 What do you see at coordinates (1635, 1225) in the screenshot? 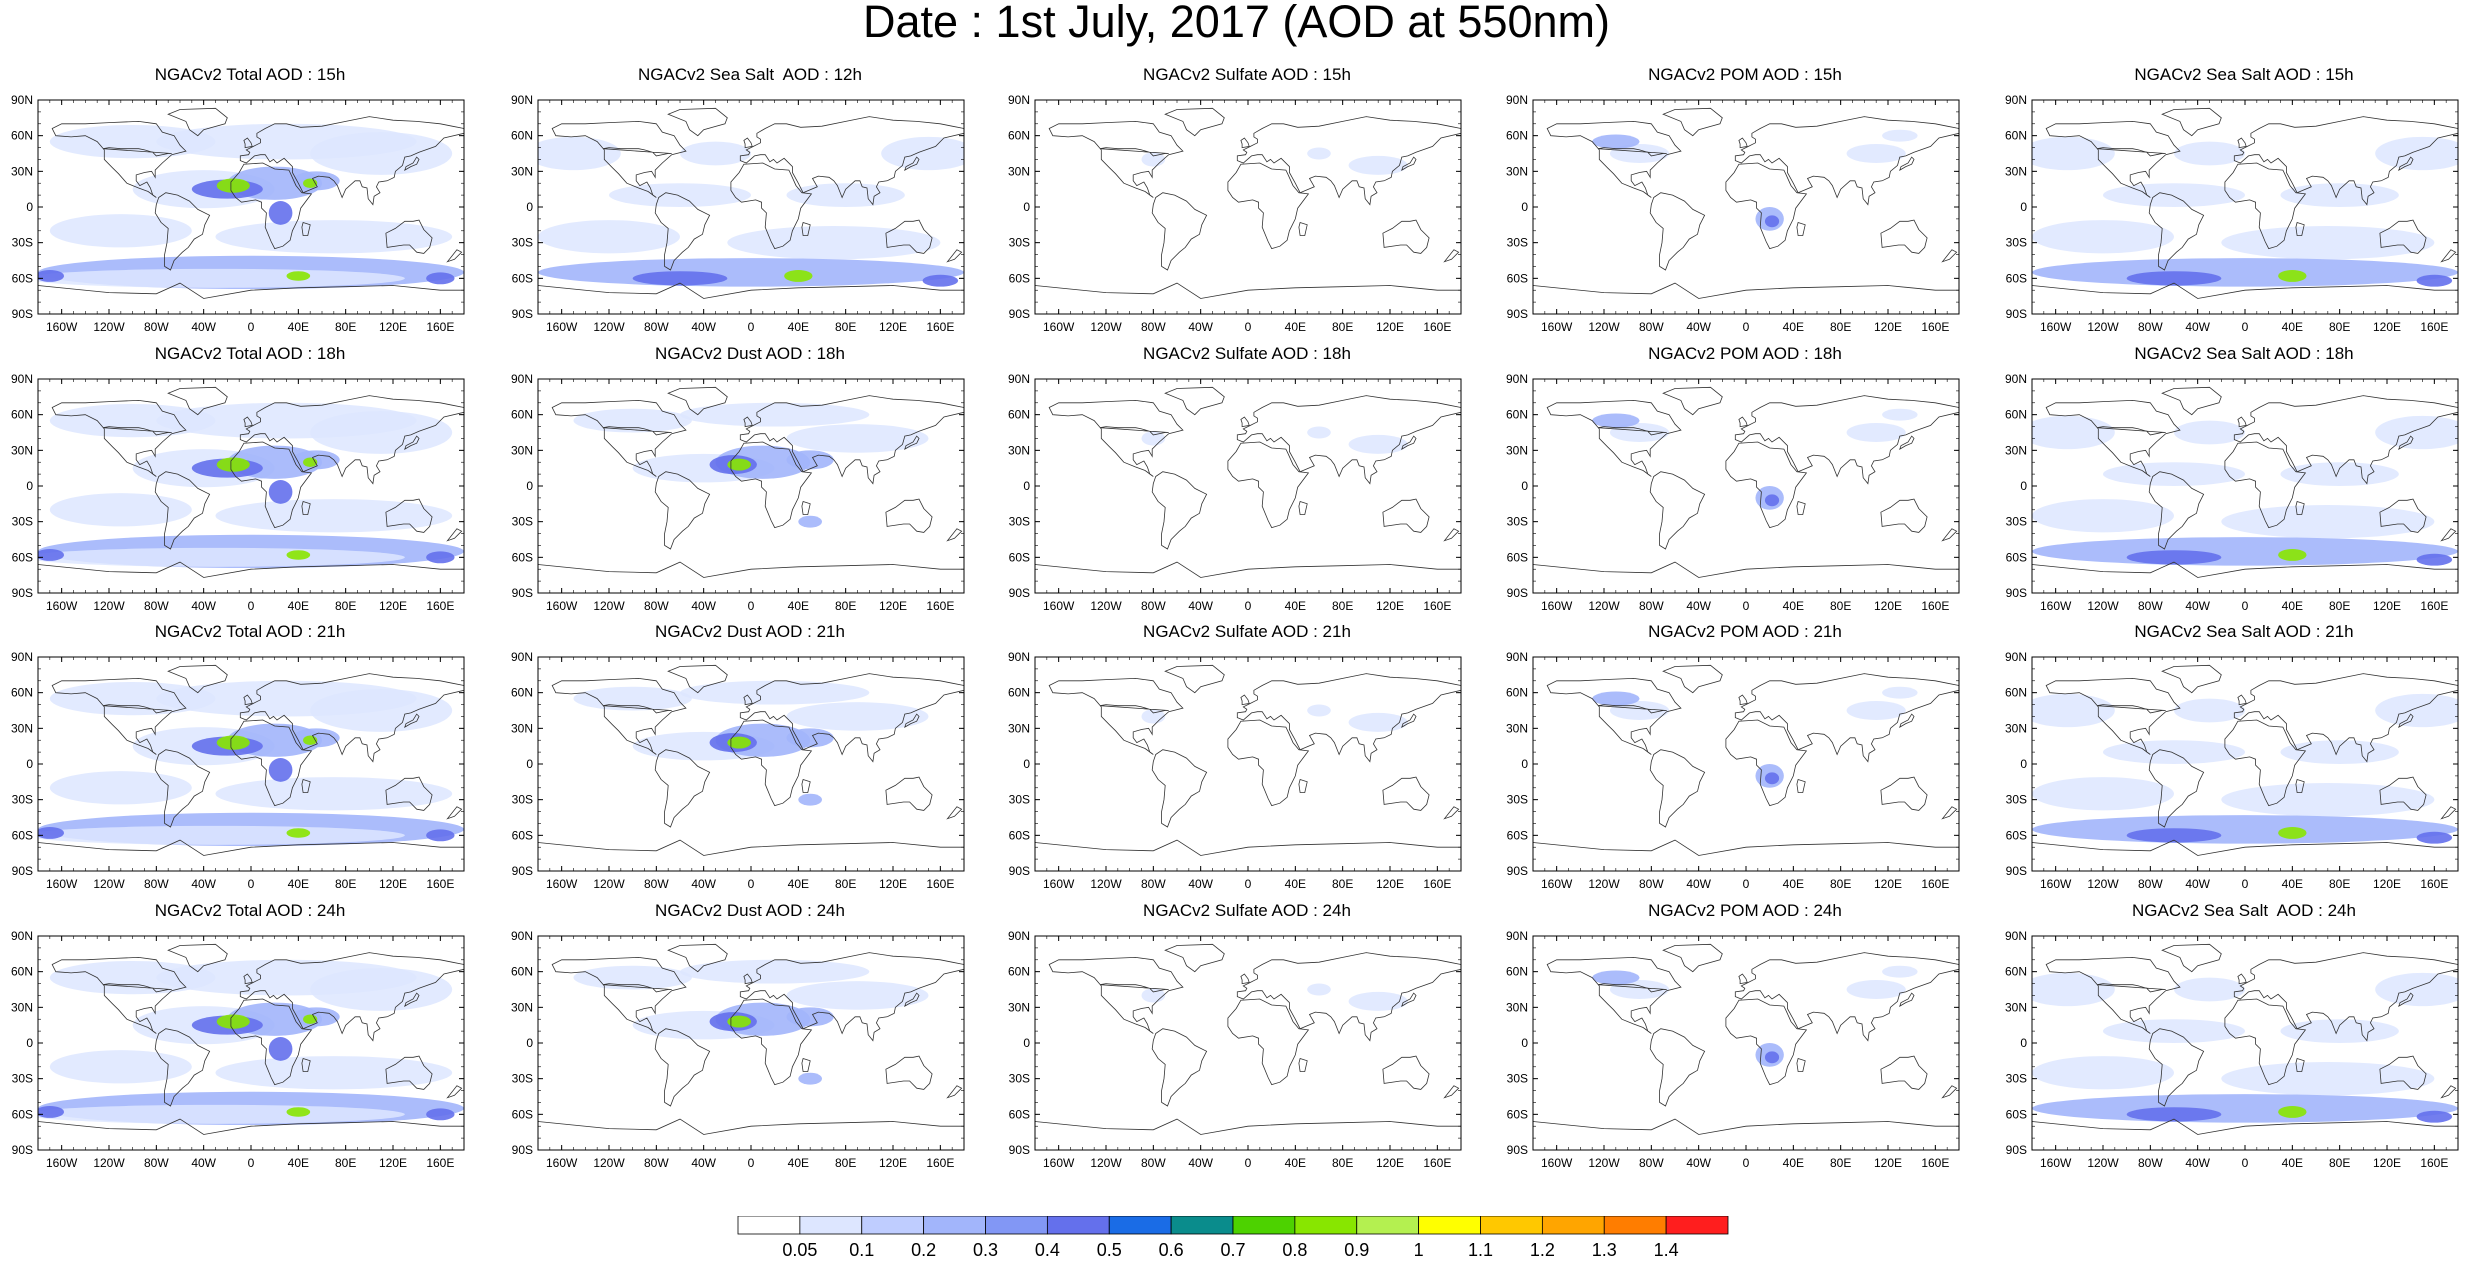
I see `colorbar-swatch` at bounding box center [1635, 1225].